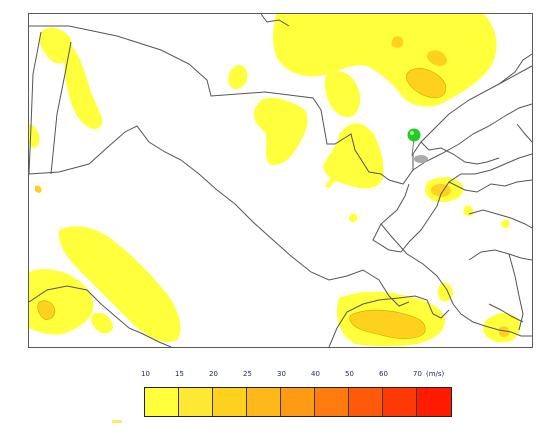  What do you see at coordinates (342, 94) in the screenshot?
I see `wind-area-patch-c` at bounding box center [342, 94].